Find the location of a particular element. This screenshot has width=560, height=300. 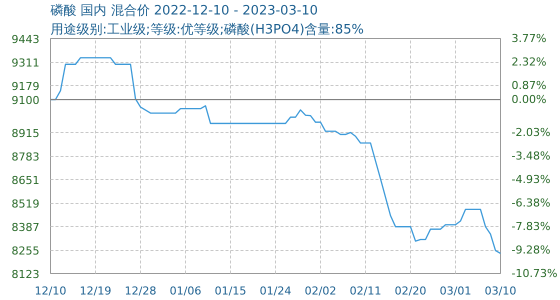

y2-tick-label: -7.83% is located at coordinates (531, 226).